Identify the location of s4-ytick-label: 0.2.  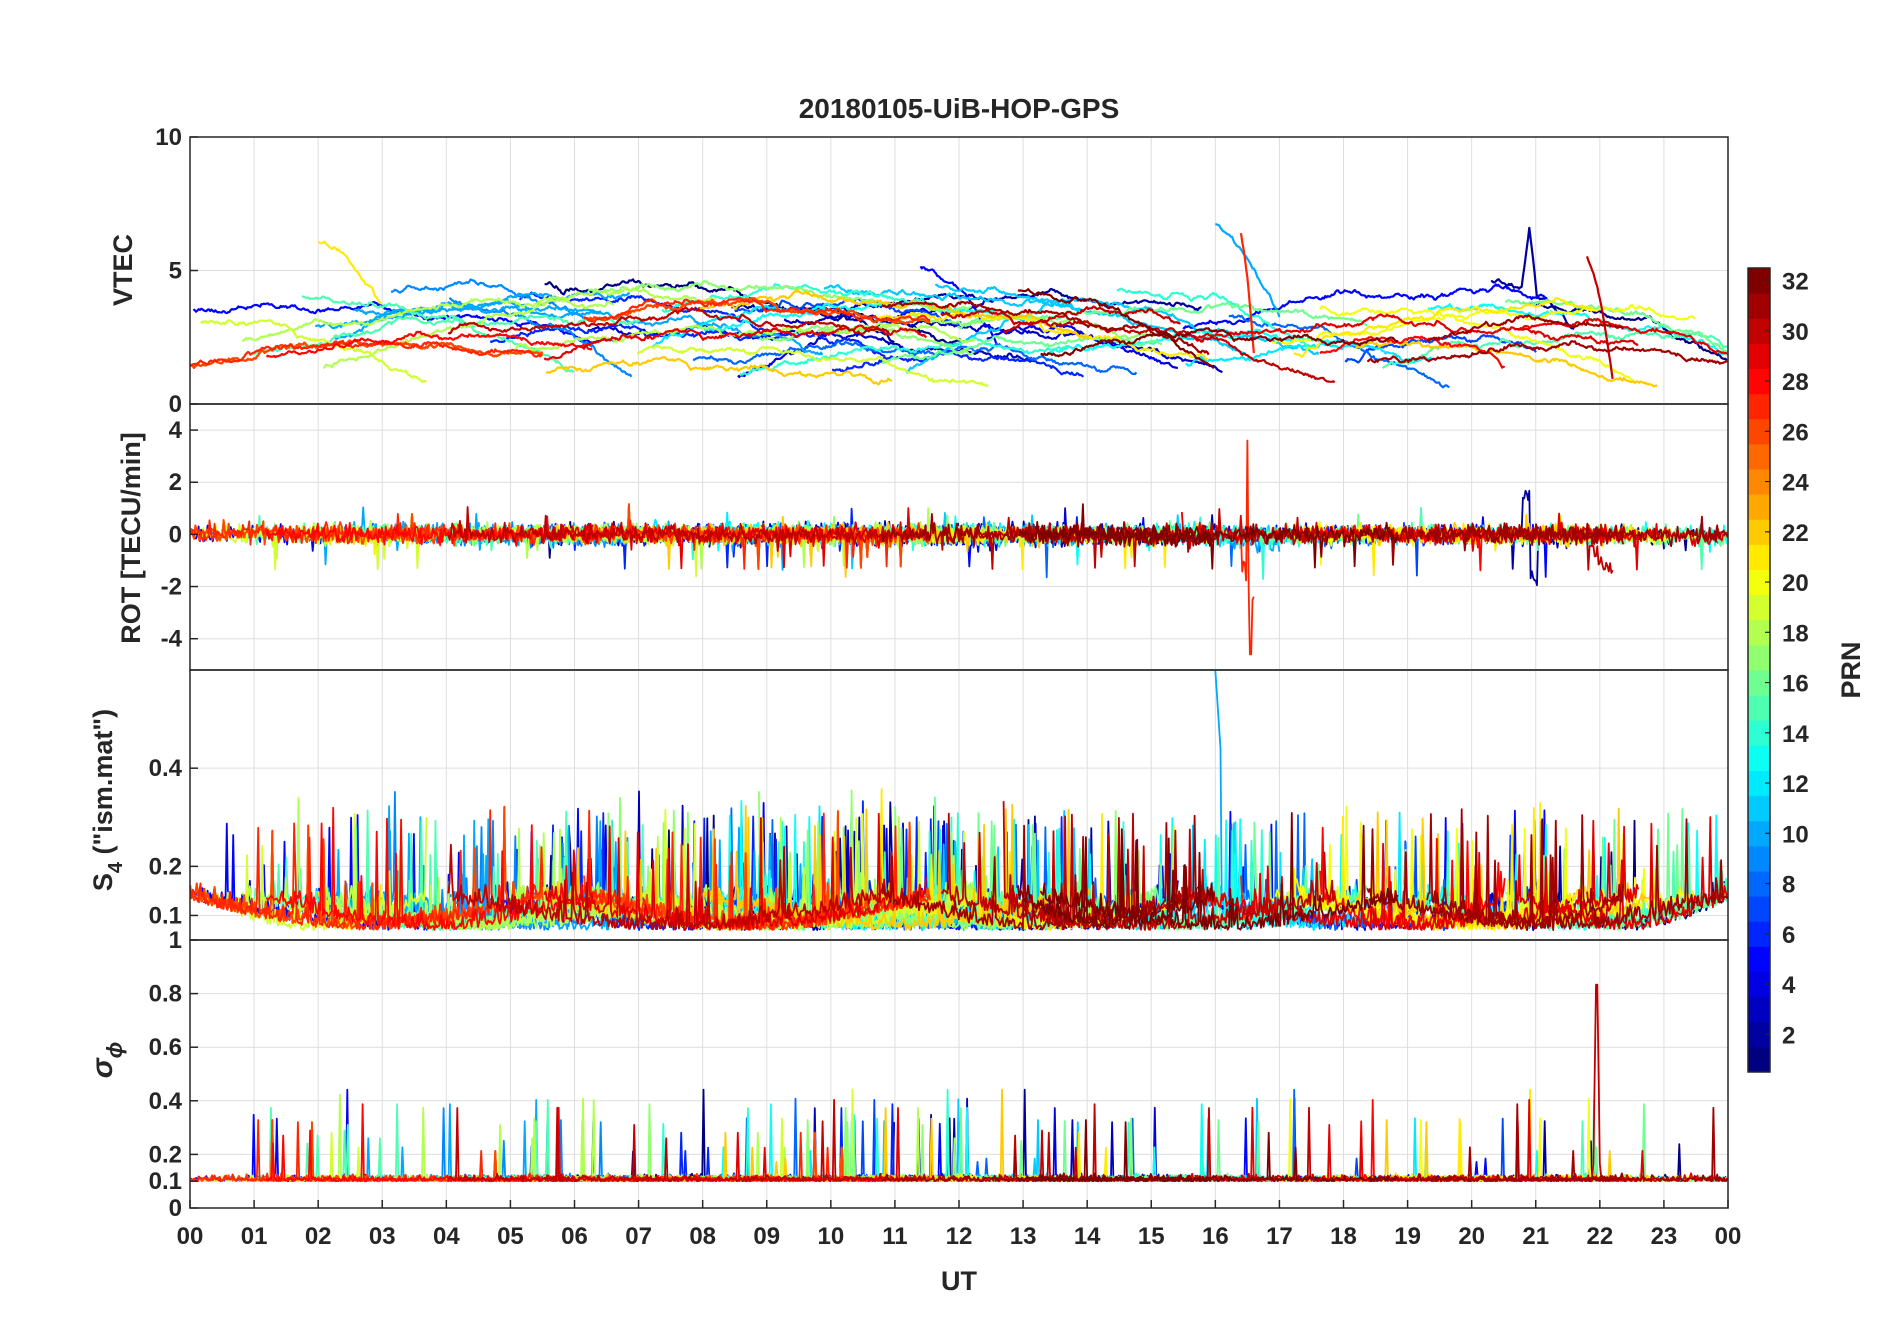
(165, 866).